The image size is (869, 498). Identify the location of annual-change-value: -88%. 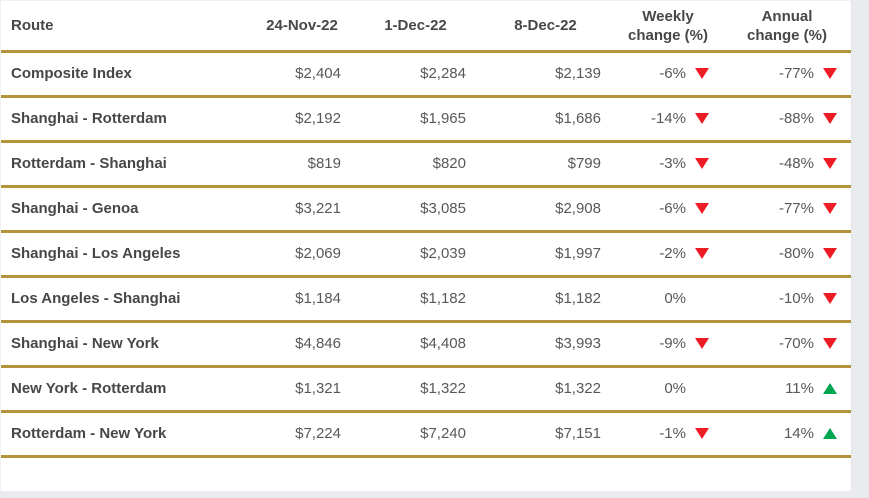
(796, 118).